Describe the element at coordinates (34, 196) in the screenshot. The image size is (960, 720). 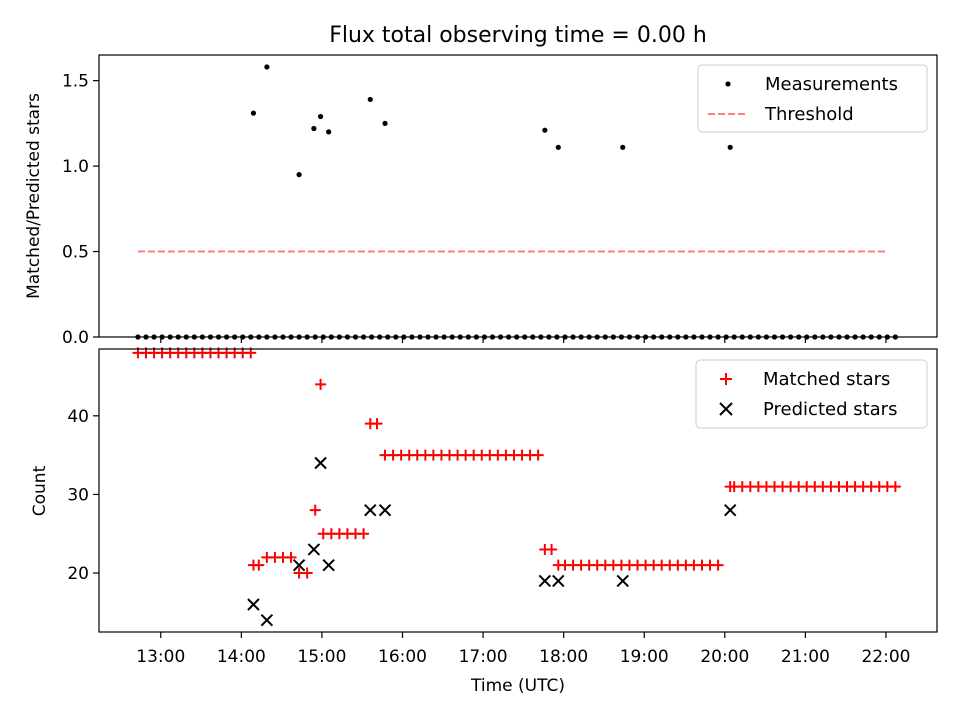
I see `top-y-axis-label: Matched/Predicted stars` at that location.